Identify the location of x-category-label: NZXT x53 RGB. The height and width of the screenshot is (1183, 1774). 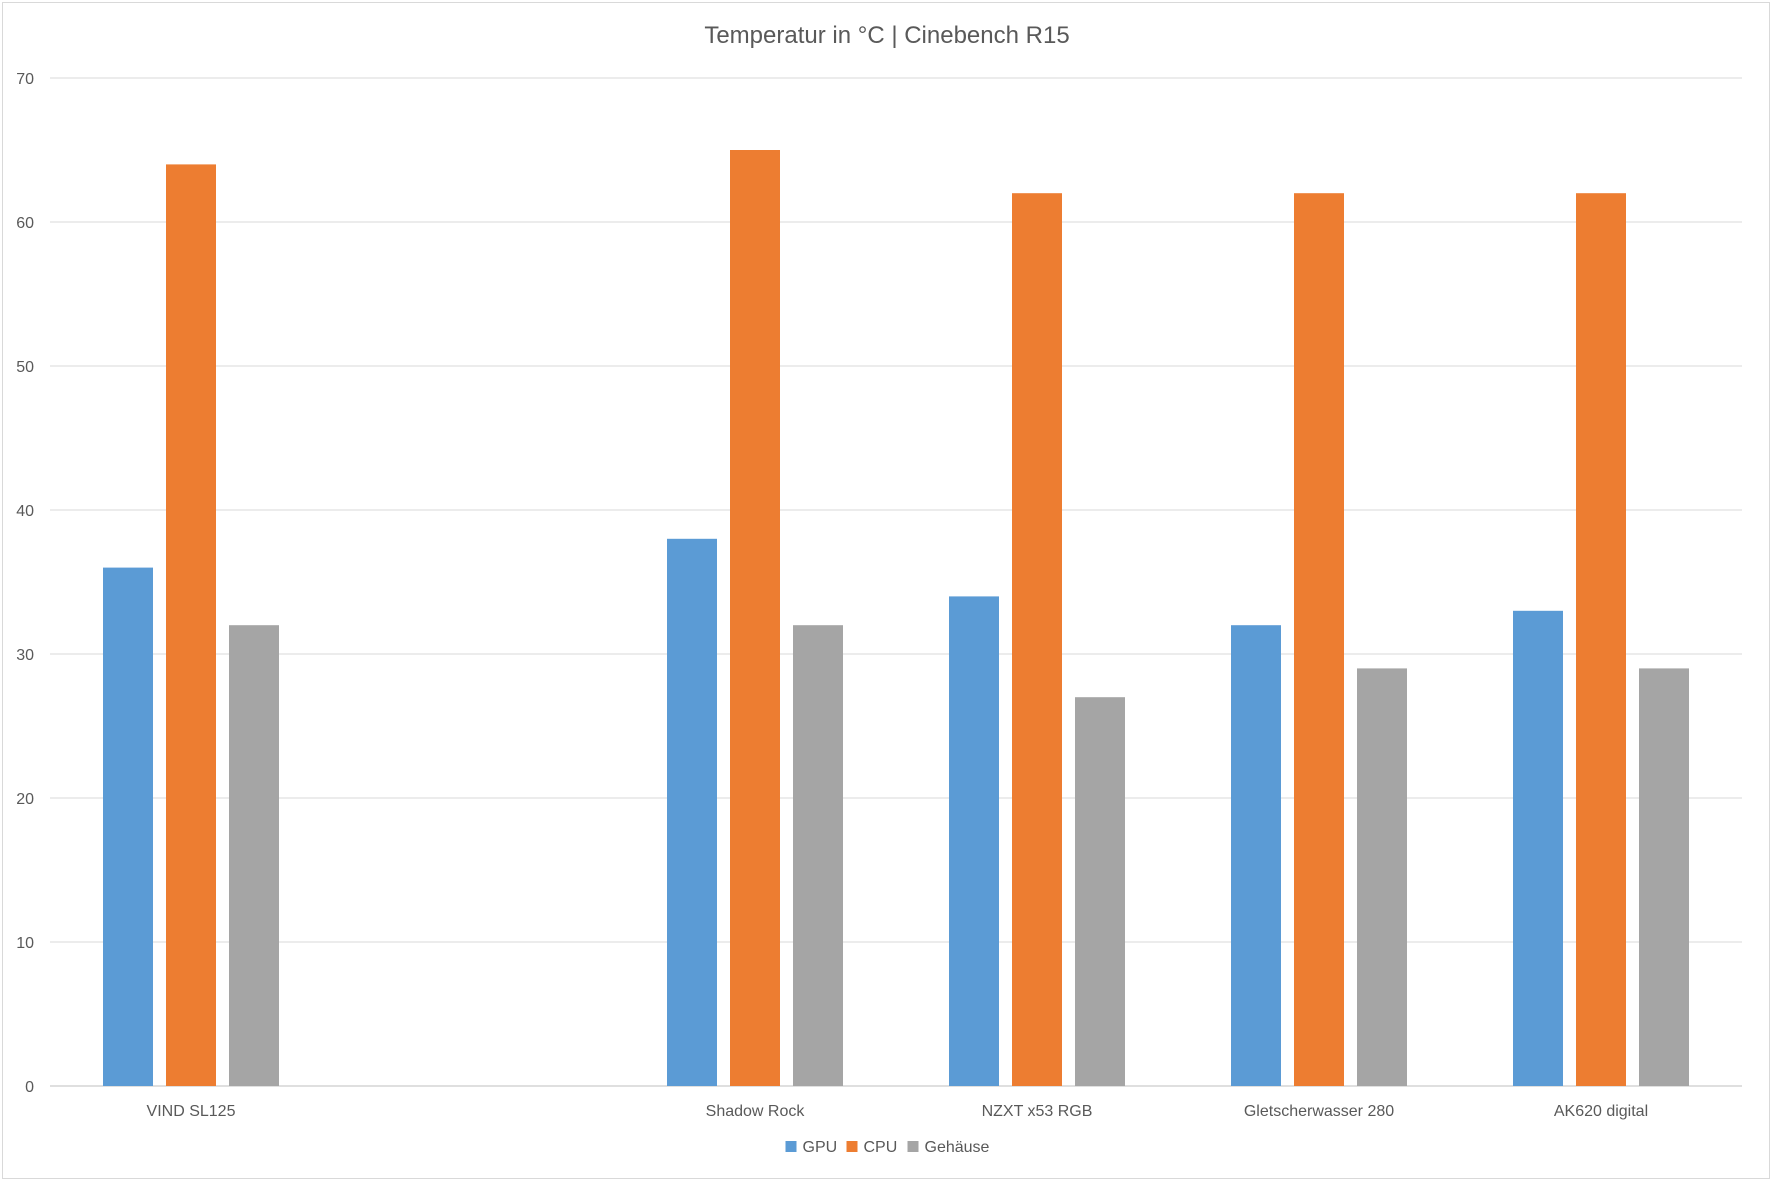
(1037, 1111).